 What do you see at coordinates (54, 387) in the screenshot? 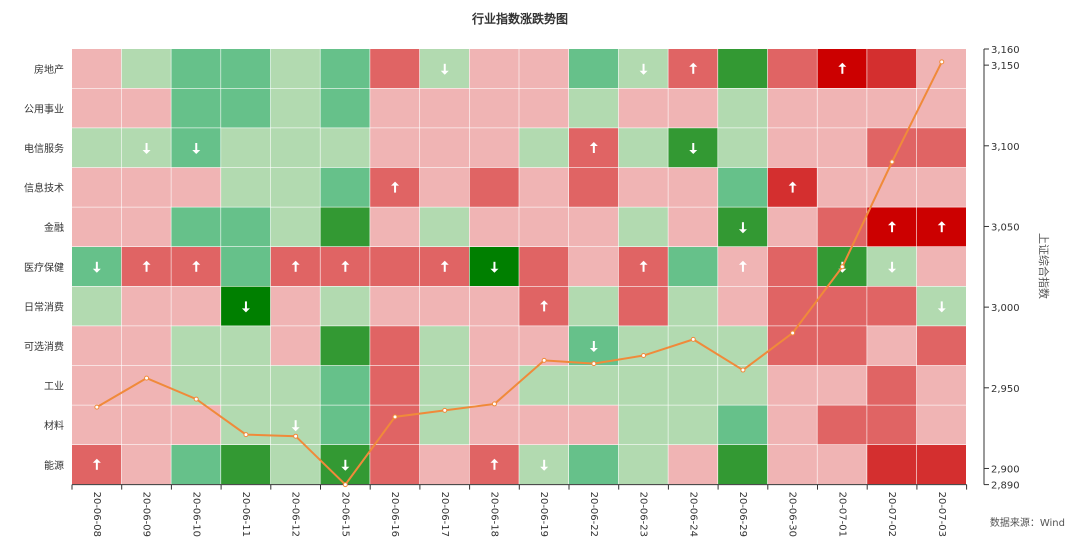
I see `industry-label: 工业` at bounding box center [54, 387].